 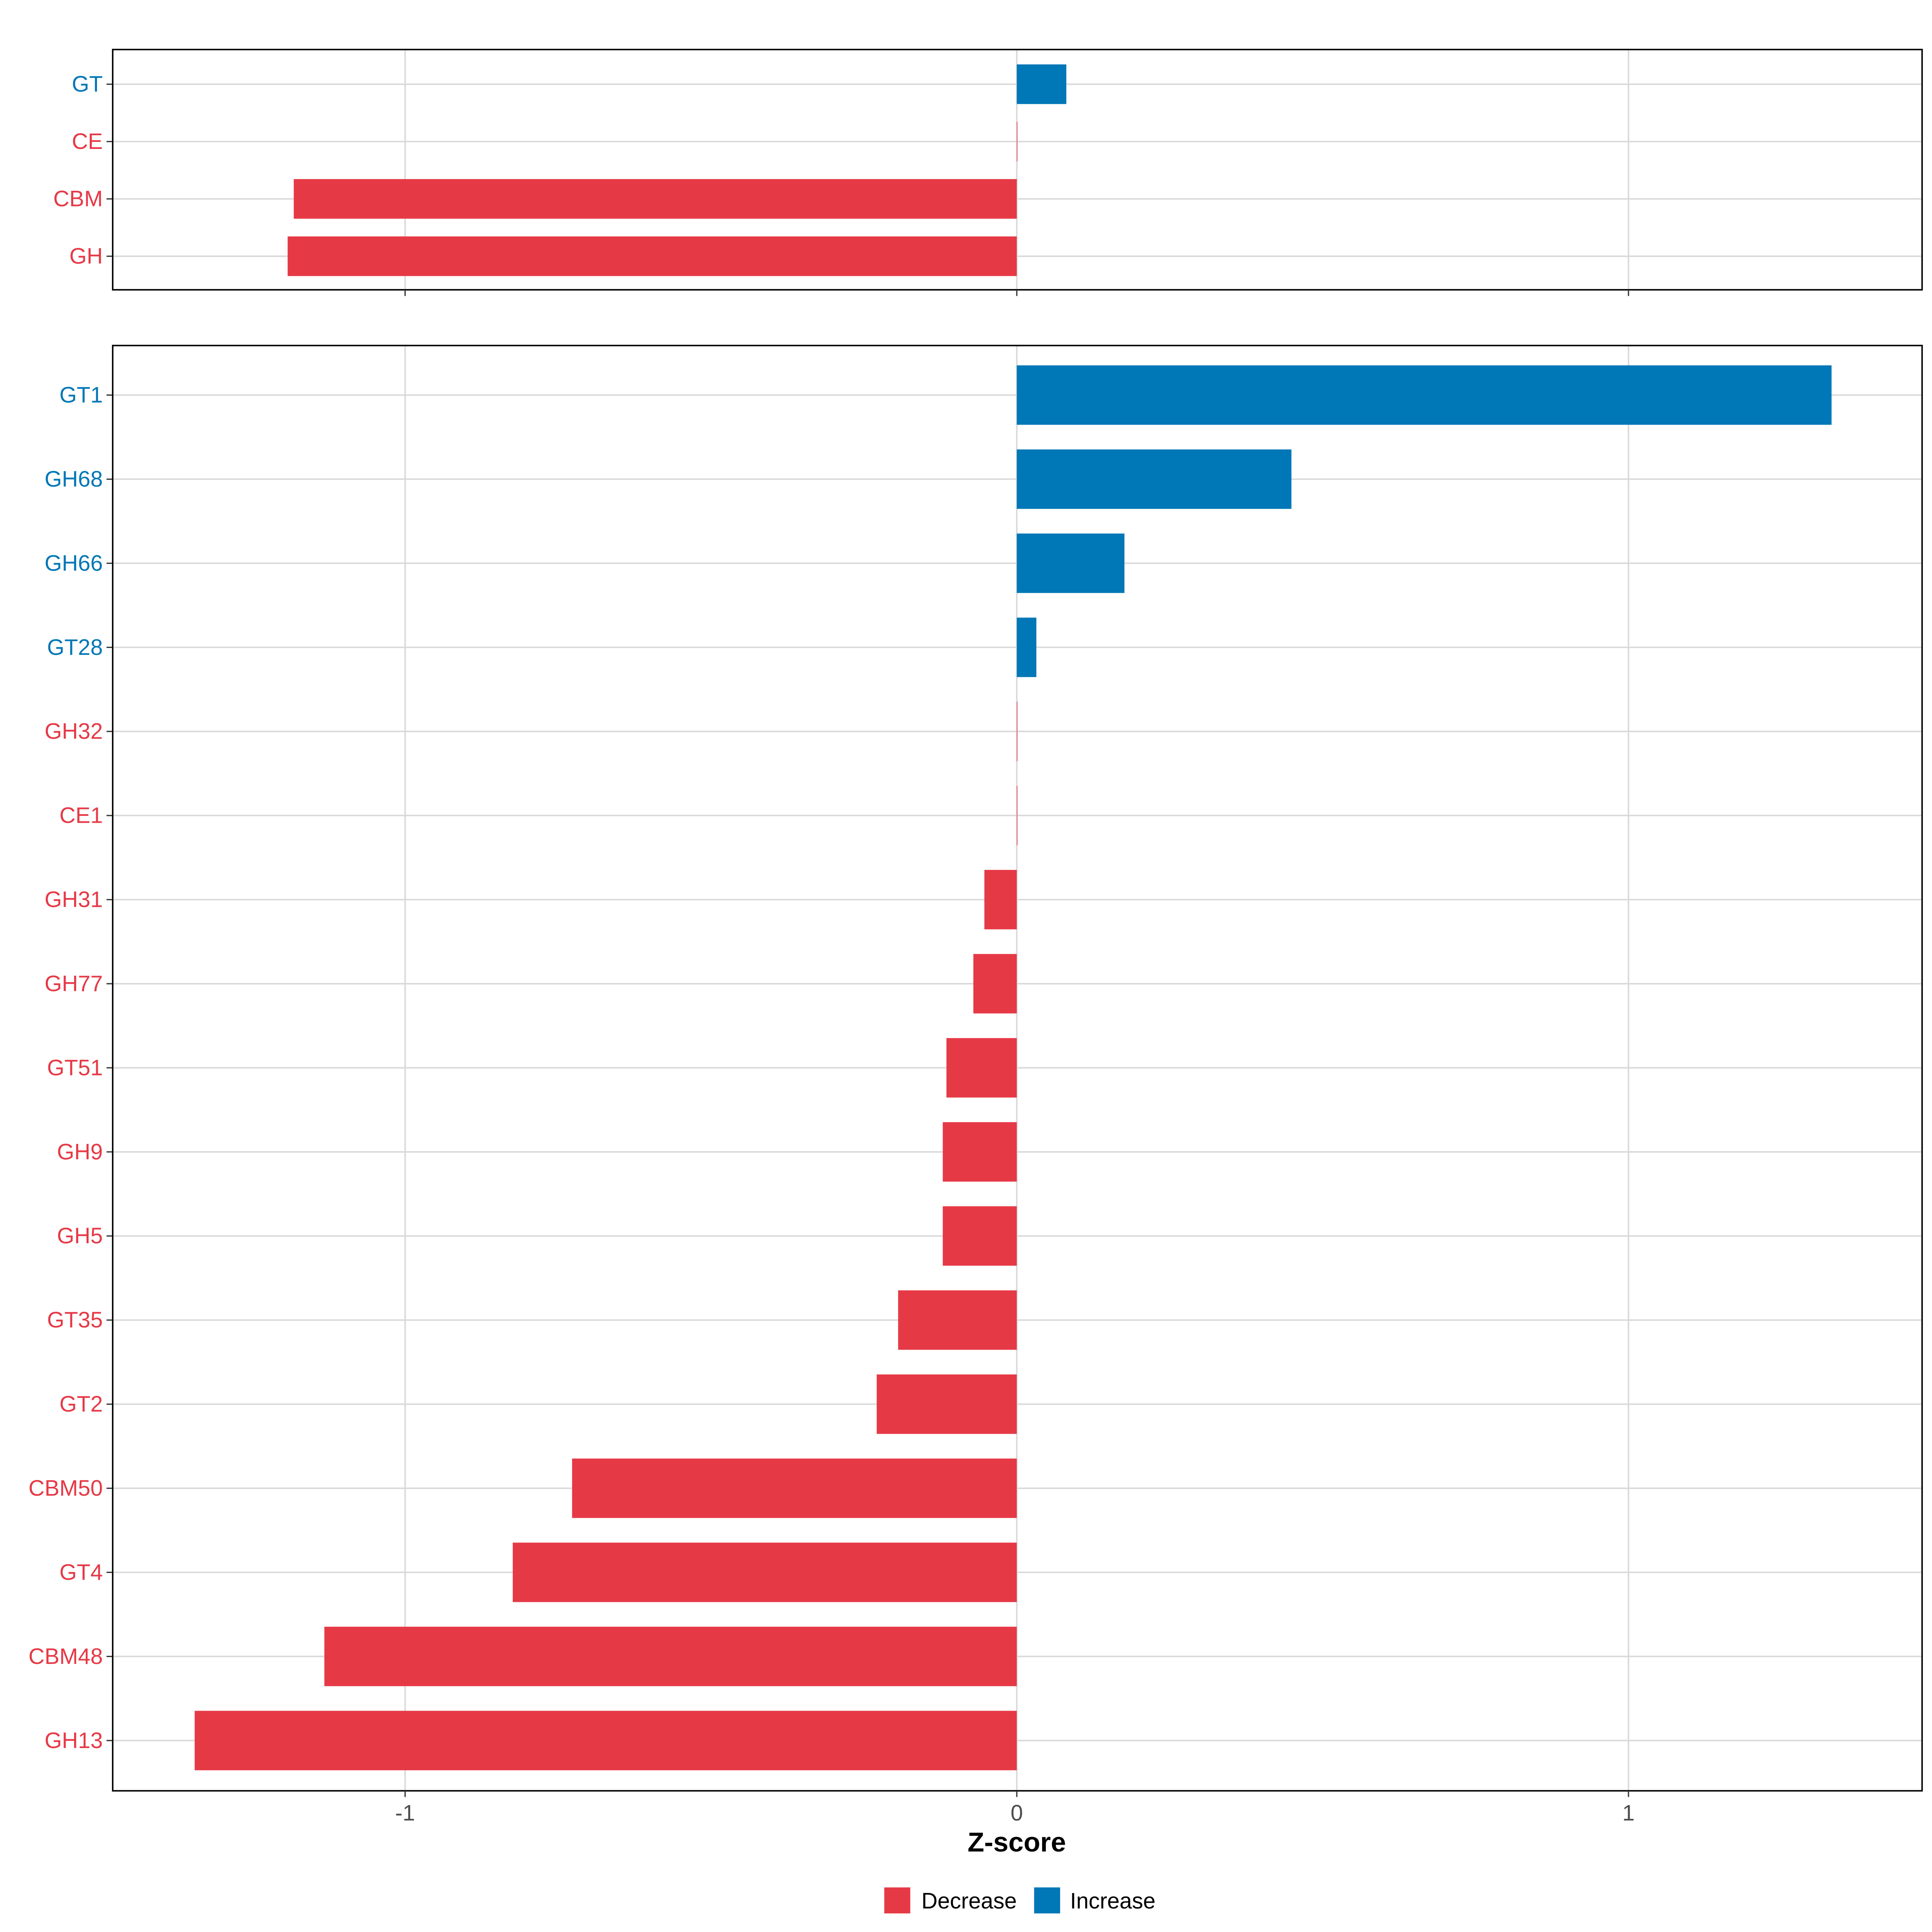 What do you see at coordinates (1000, 899) in the screenshot?
I see `bar-GH31` at bounding box center [1000, 899].